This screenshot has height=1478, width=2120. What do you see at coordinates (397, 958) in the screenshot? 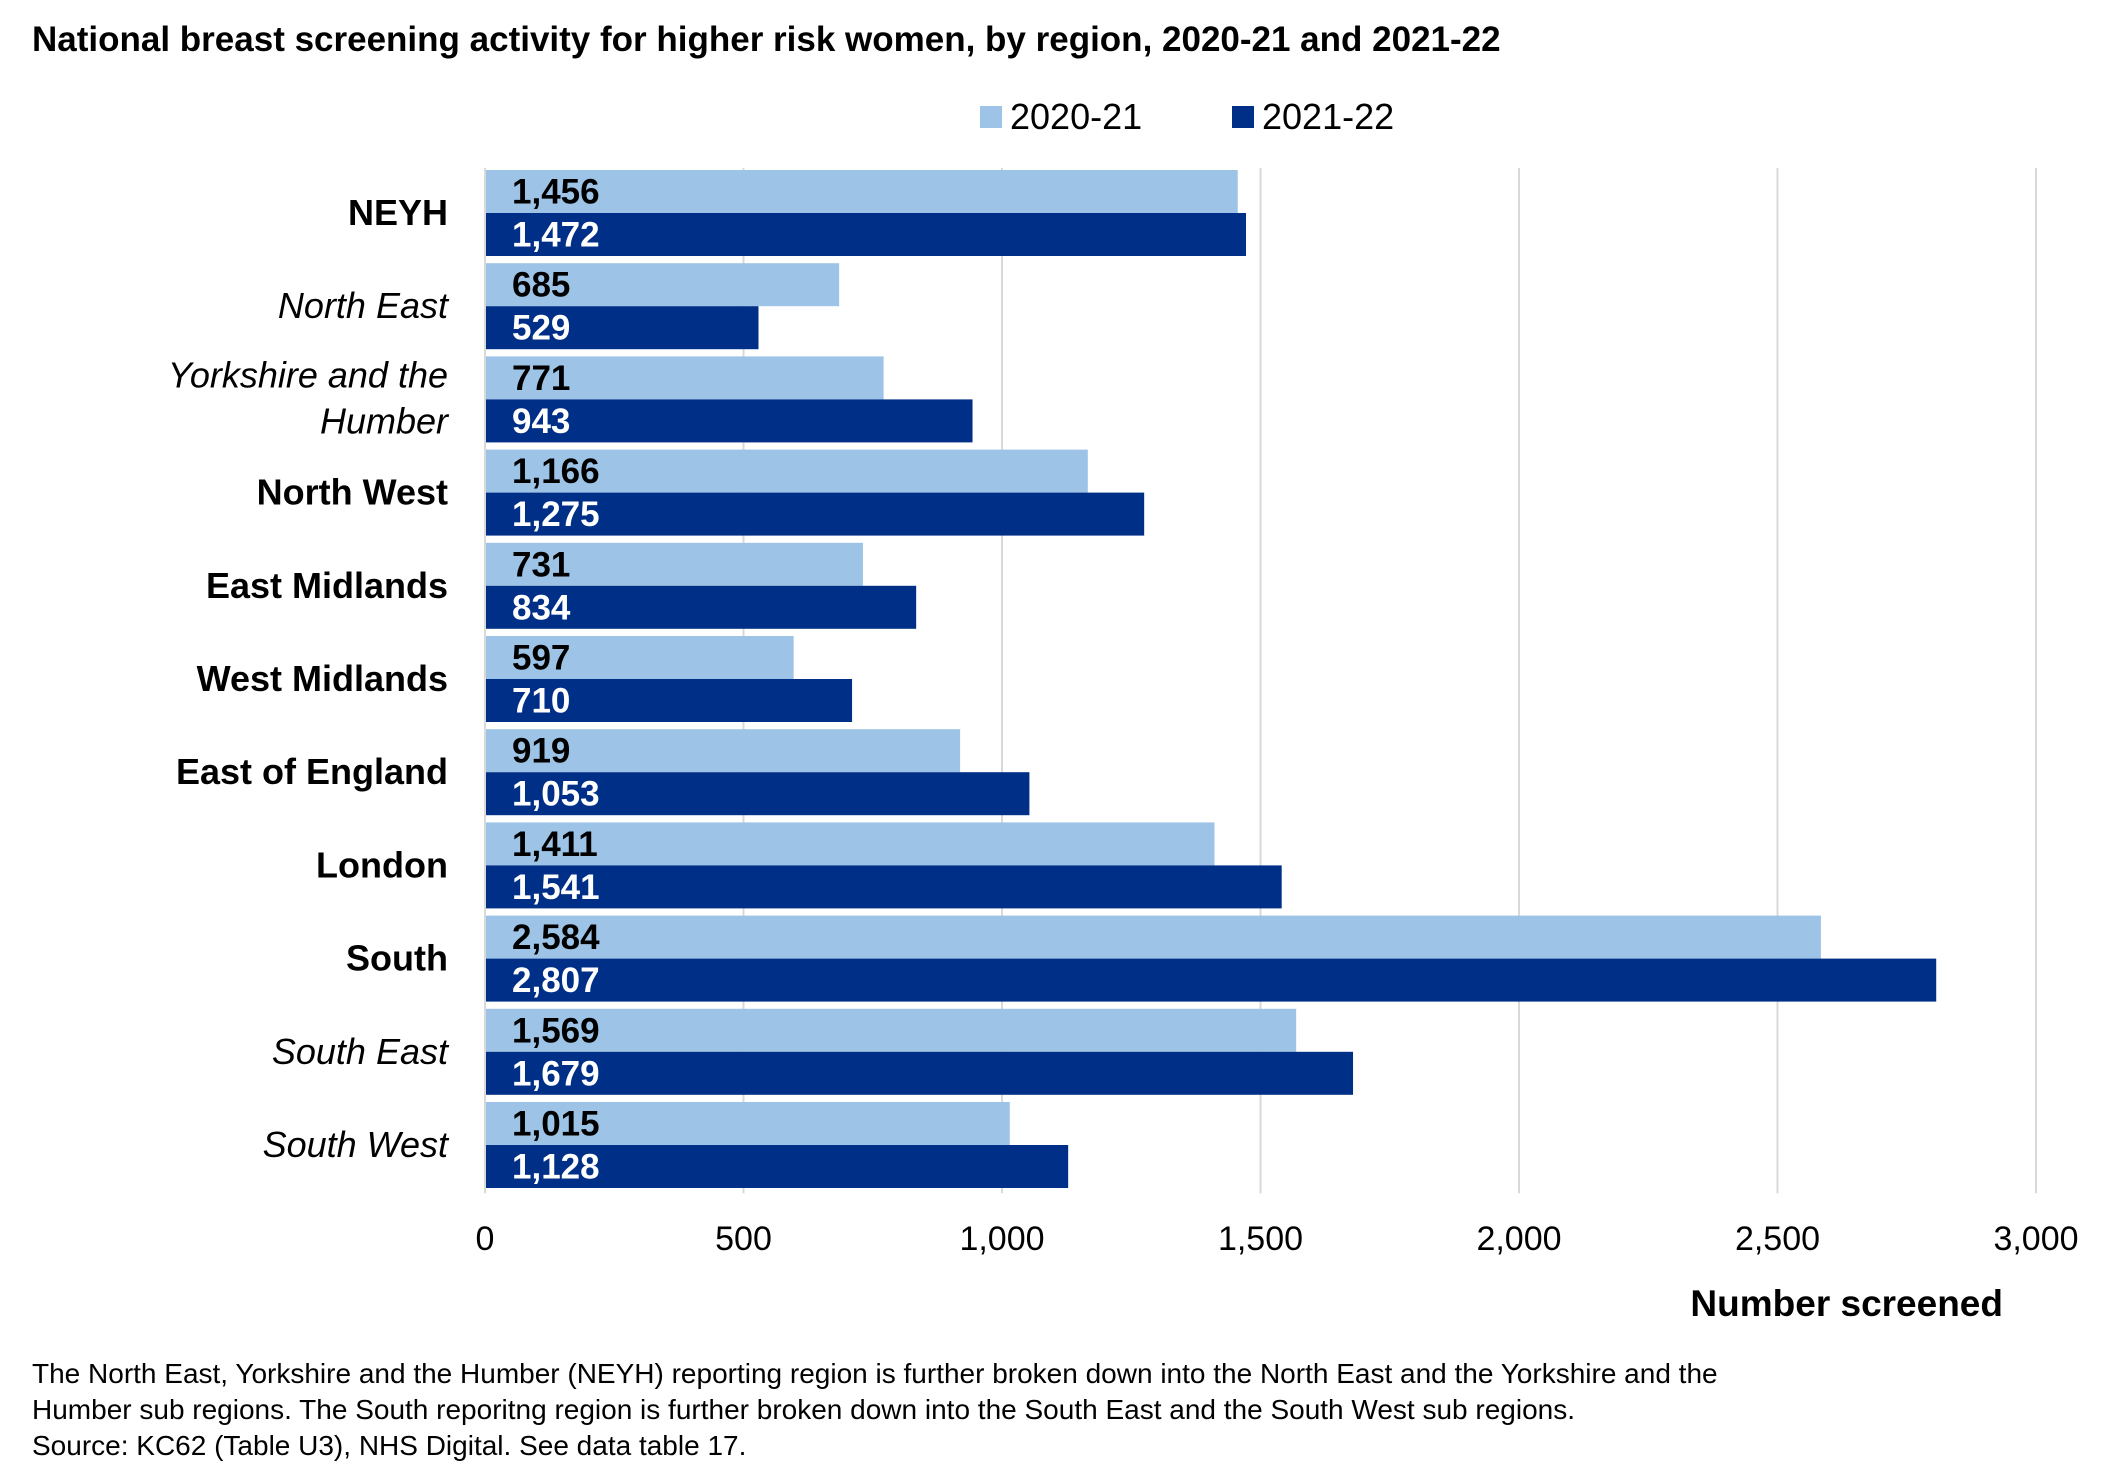
I see `category-label: South` at bounding box center [397, 958].